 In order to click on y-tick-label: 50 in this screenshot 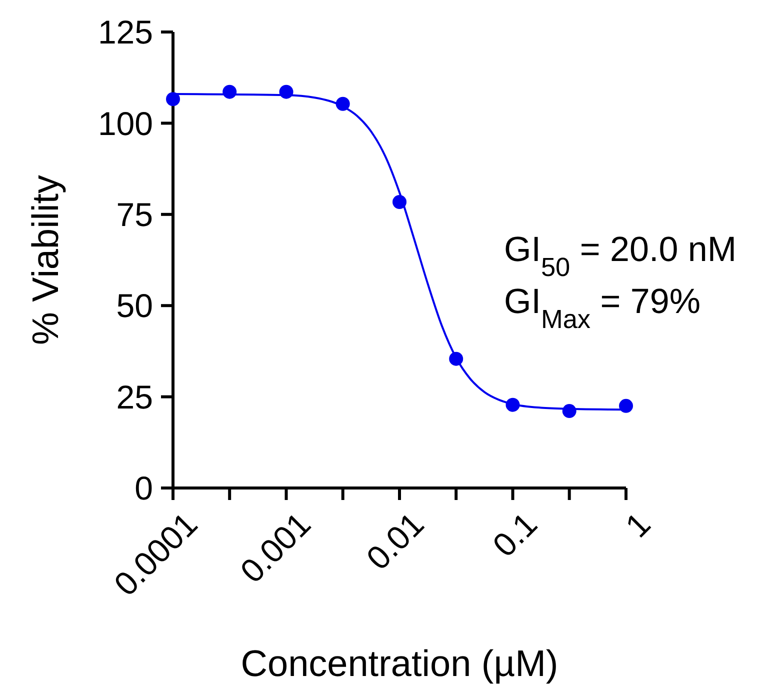, I will do `click(134, 305)`.